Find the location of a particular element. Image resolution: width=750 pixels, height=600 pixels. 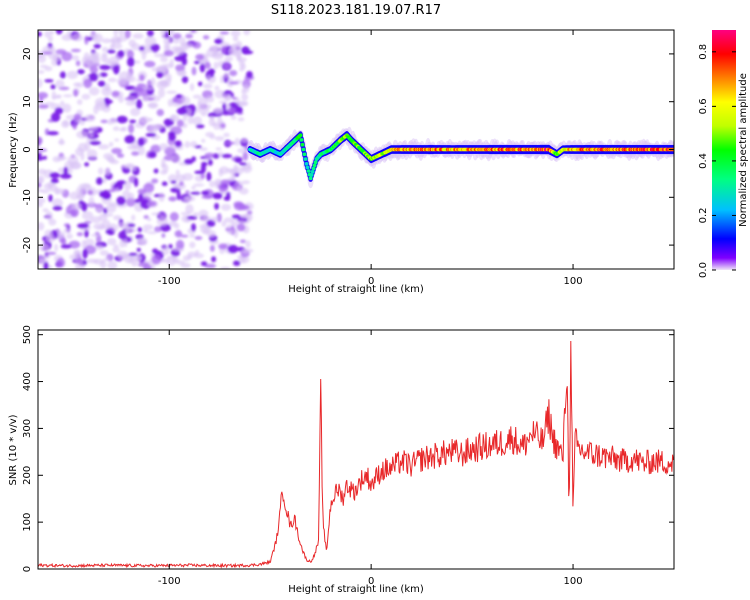

noise-blobs is located at coordinates (146, 149).